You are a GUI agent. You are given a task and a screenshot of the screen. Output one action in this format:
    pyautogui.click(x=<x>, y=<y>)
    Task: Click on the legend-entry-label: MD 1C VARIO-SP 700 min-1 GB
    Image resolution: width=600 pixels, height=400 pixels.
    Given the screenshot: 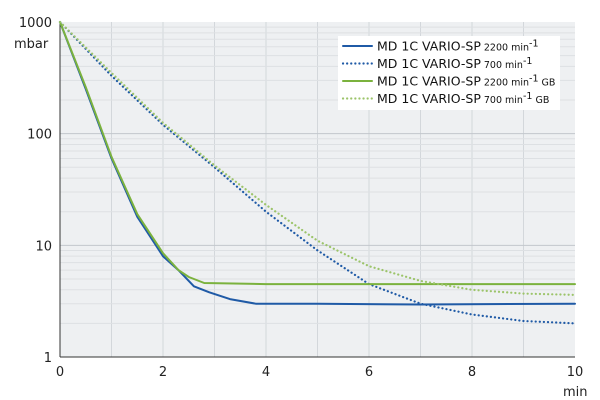 What is the action you would take?
    pyautogui.click(x=463, y=98)
    